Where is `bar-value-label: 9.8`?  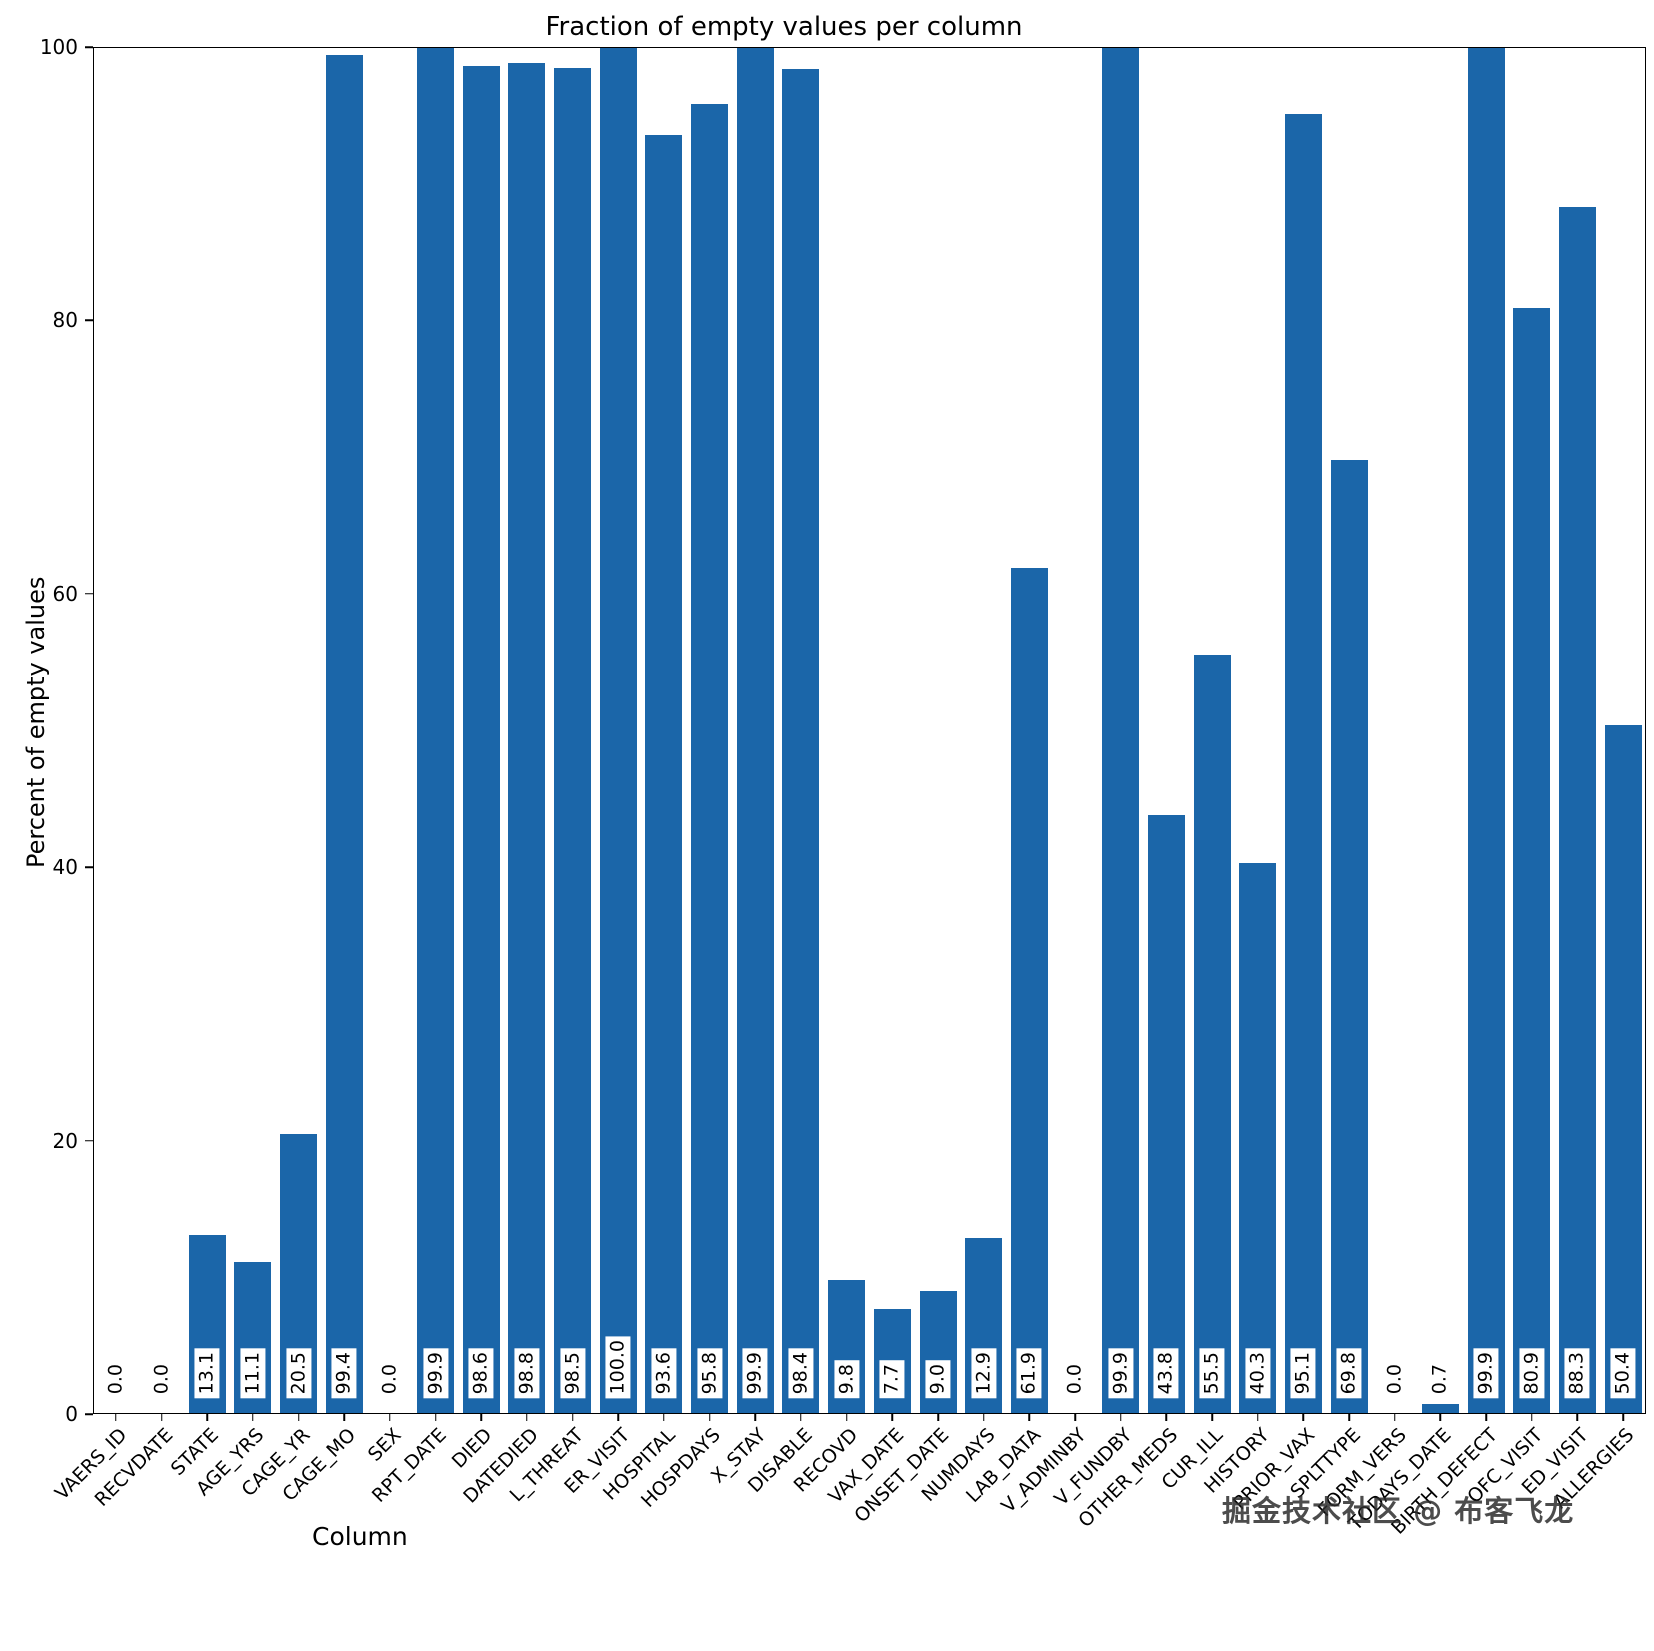
bar-value-label: 9.8 is located at coordinates (847, 1378).